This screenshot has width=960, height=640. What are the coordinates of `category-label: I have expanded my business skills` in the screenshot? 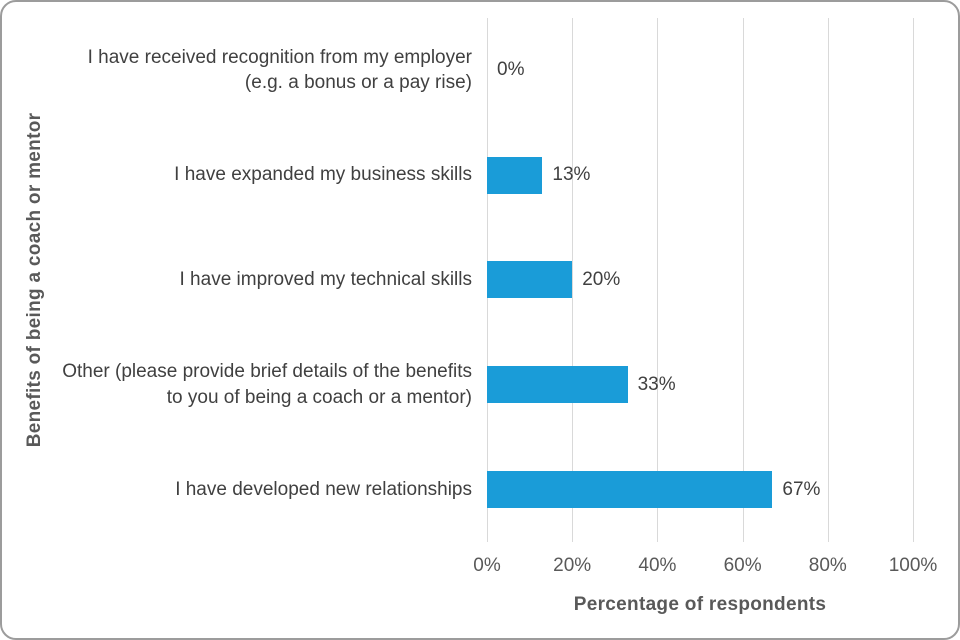 It's located at (323, 175).